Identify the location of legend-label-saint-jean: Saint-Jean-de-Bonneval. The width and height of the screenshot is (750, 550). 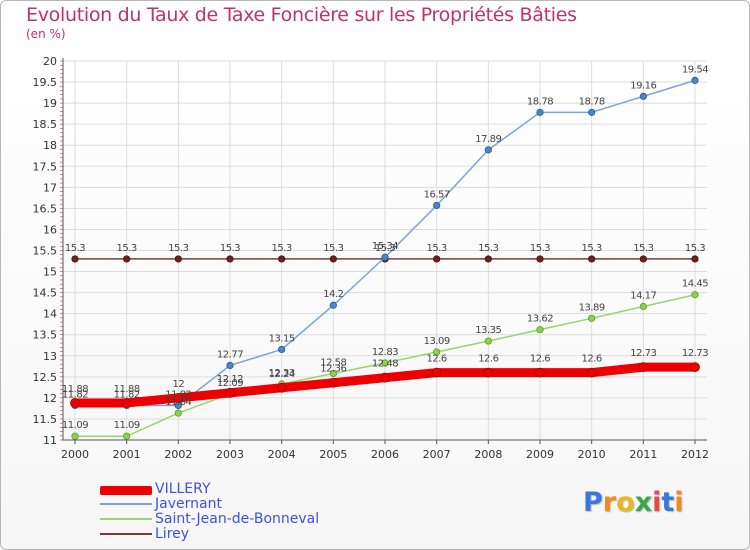
(237, 519).